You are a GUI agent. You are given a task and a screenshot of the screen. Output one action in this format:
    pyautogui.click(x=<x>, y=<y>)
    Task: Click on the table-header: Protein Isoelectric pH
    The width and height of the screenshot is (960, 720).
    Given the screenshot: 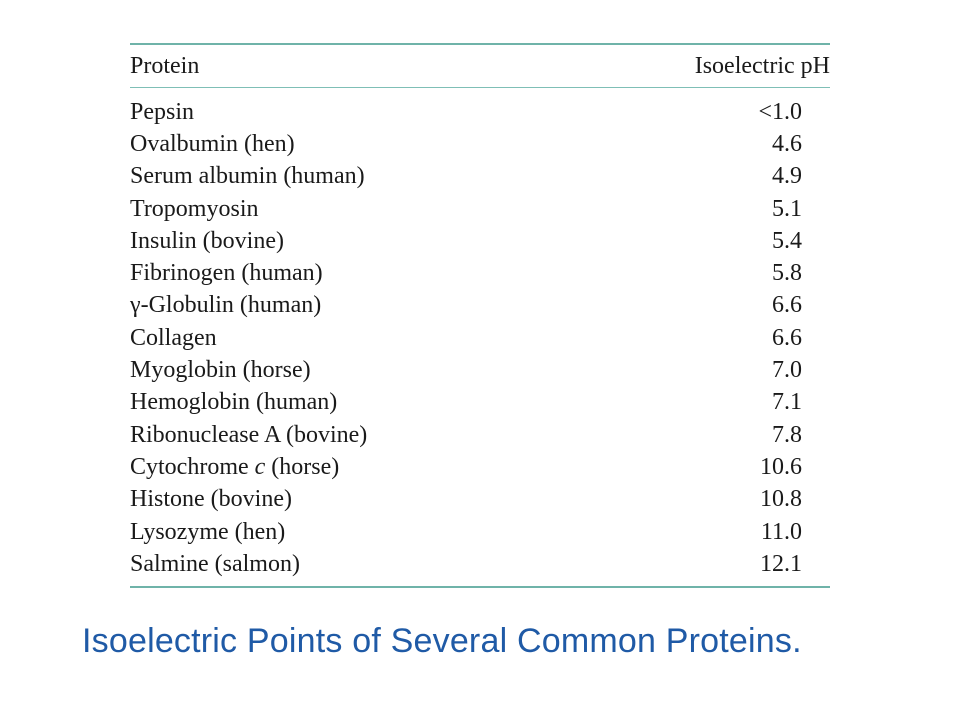 What is the action you would take?
    pyautogui.click(x=480, y=66)
    